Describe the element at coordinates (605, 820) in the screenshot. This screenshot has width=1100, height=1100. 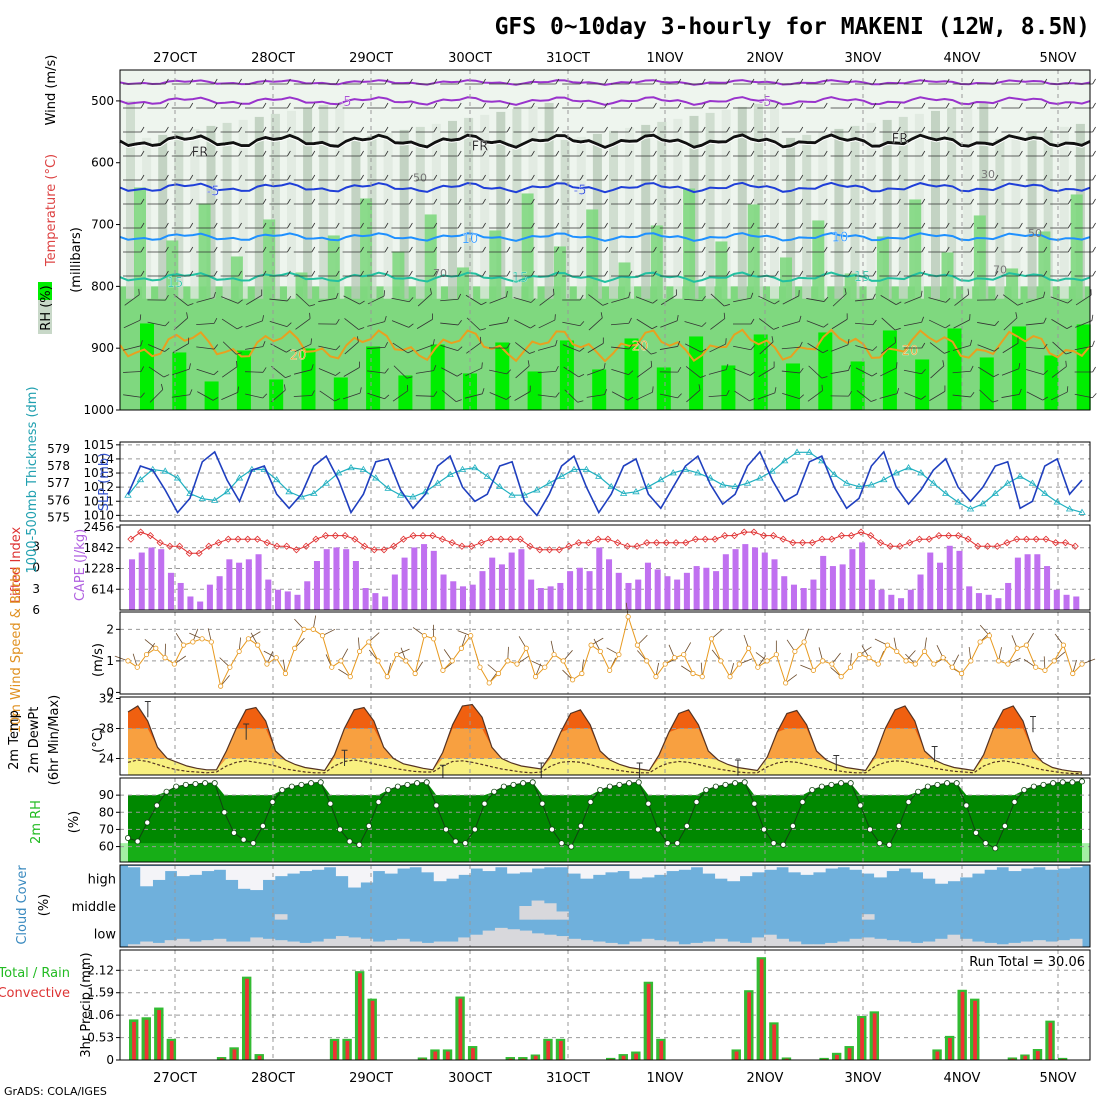
I see `p6-frame` at that location.